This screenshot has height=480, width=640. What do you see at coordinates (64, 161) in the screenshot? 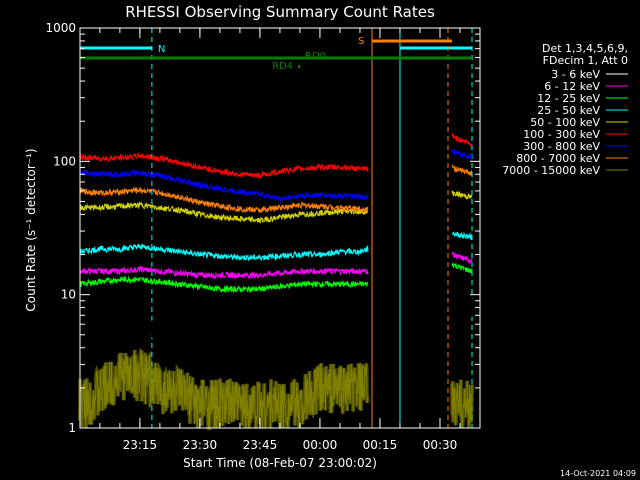
I see `y-tick-label: 100` at bounding box center [64, 161].